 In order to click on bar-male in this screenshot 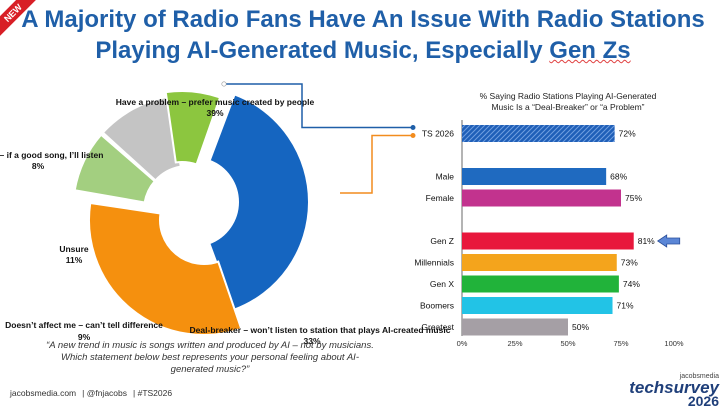, I will do `click(534, 176)`.